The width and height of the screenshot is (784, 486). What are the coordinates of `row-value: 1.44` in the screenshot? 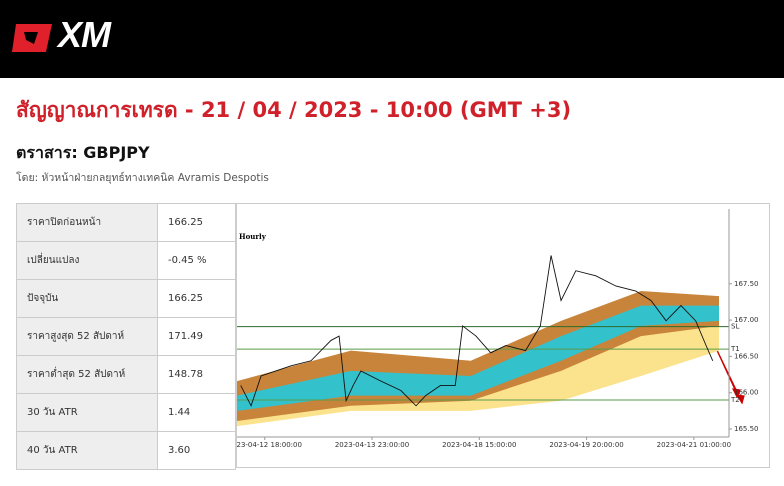 It's located at (196, 412).